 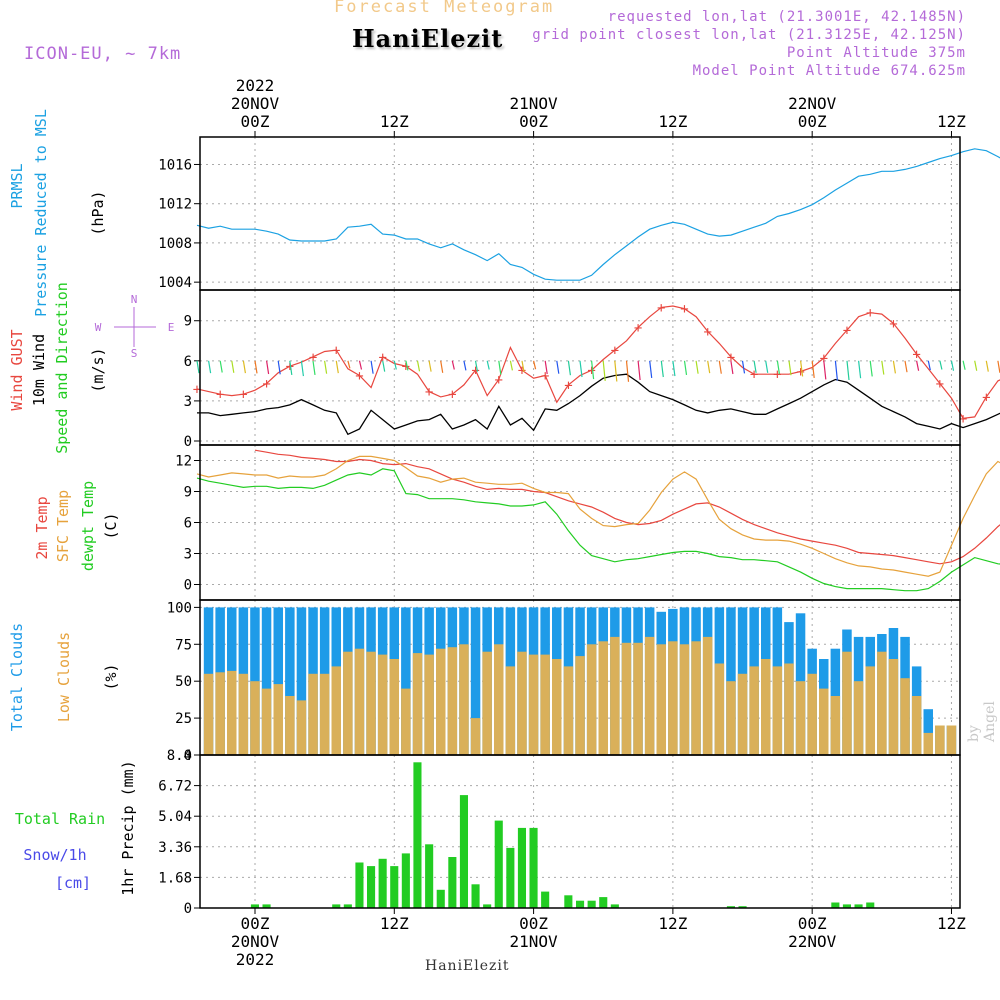 I want to click on wind-ytick-label: 3, so click(x=188, y=402).